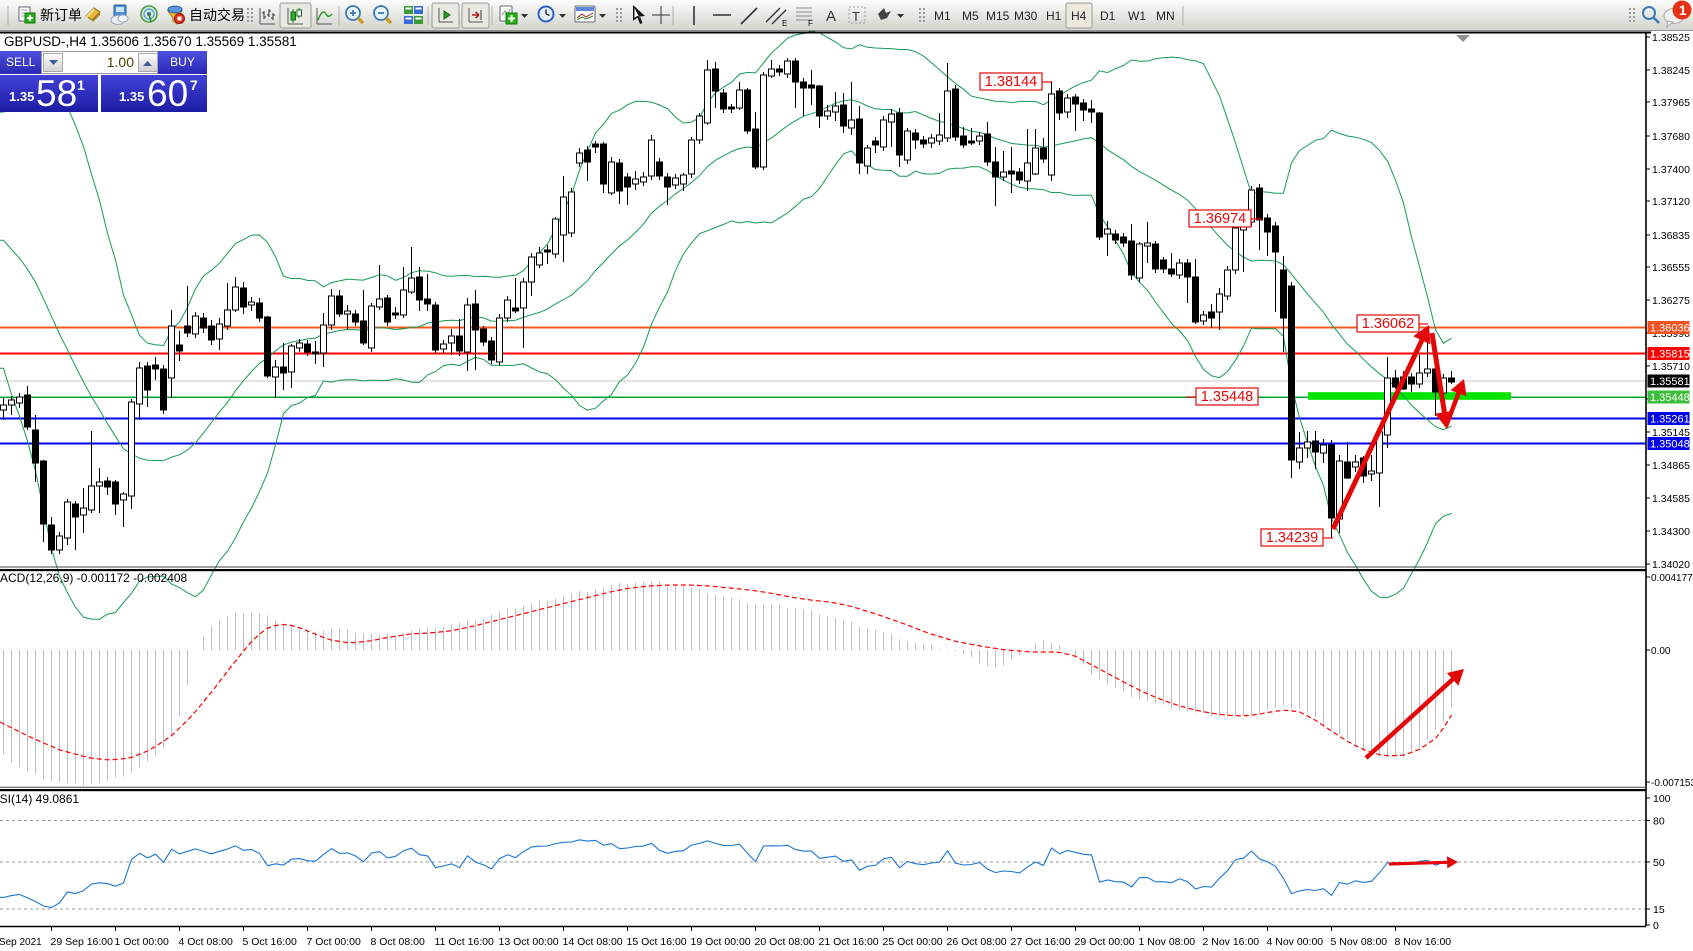 This screenshot has height=951, width=1693. I want to click on svg-text: 8 Nov 16:00, so click(1423, 942).